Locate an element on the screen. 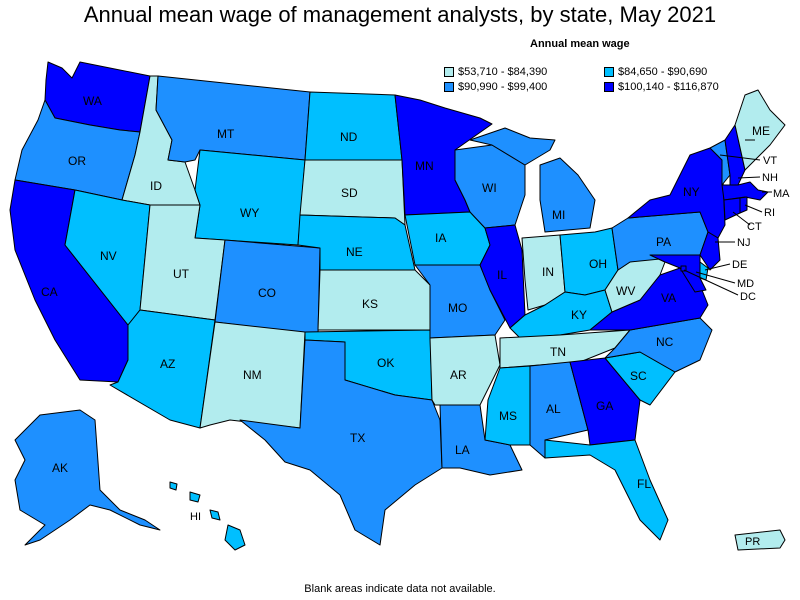  label-AK: AK is located at coordinates (60, 468).